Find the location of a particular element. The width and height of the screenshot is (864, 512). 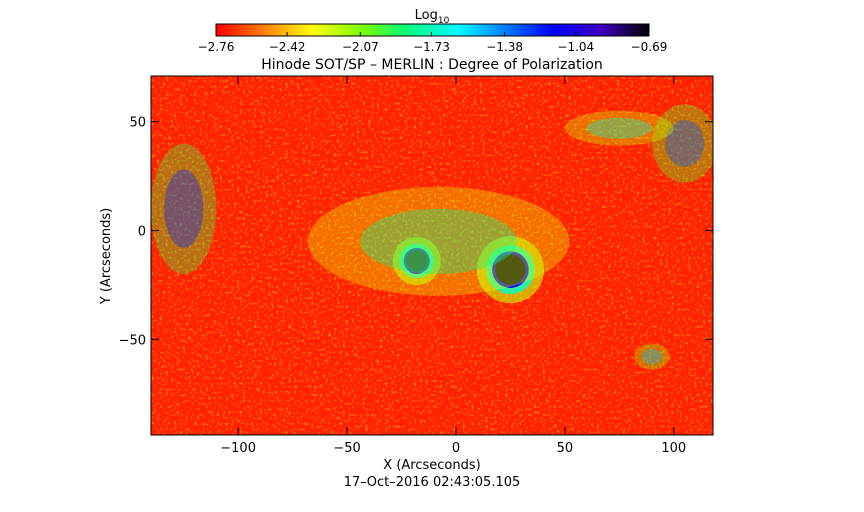

x-tick-label: 100 is located at coordinates (673, 448).